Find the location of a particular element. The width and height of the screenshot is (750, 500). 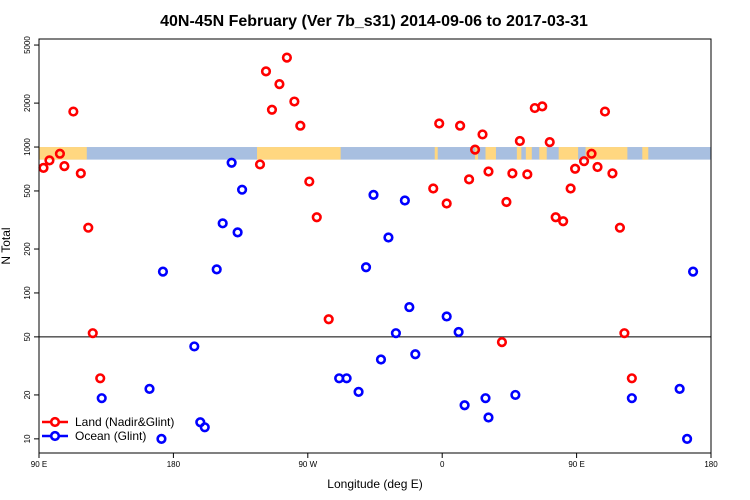

legend-marker is located at coordinates (55, 436).